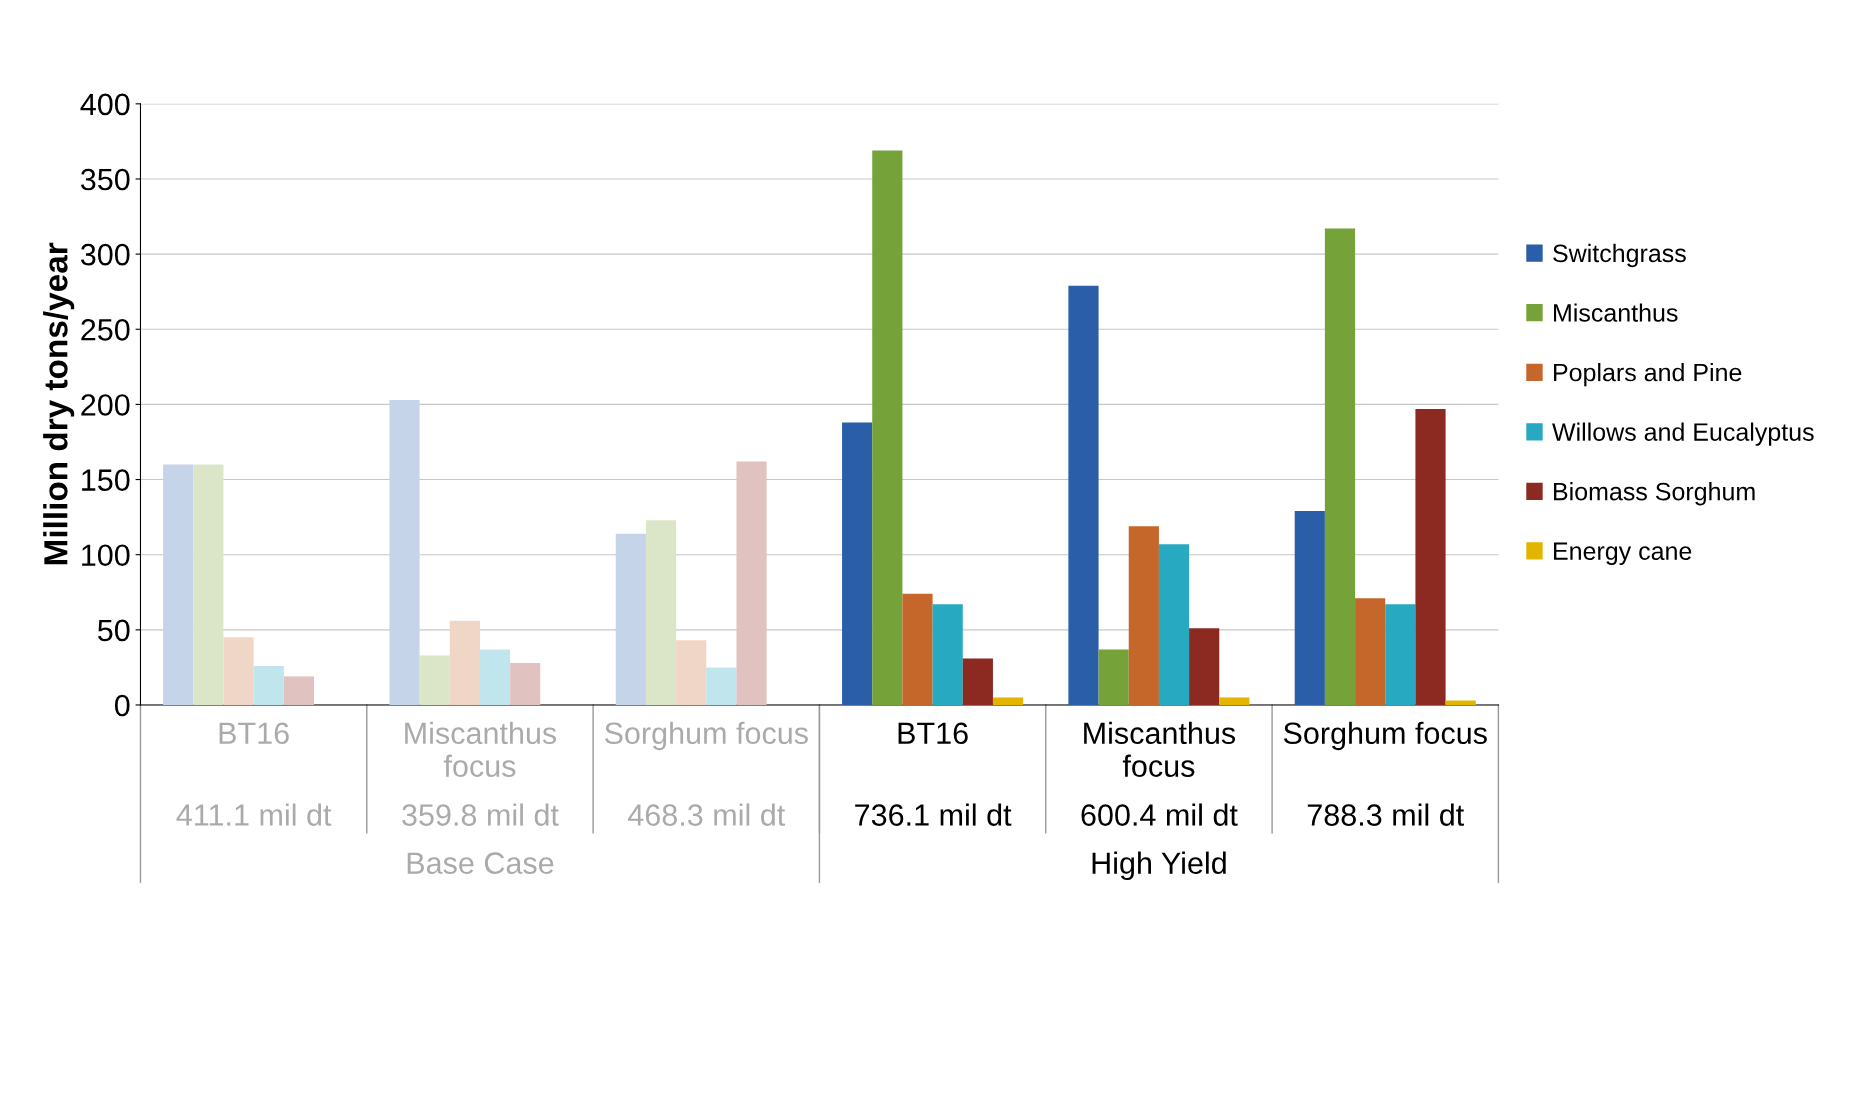 The height and width of the screenshot is (1093, 1873). What do you see at coordinates (1683, 434) in the screenshot?
I see `legend-label: Willows and Eucalyptus` at bounding box center [1683, 434].